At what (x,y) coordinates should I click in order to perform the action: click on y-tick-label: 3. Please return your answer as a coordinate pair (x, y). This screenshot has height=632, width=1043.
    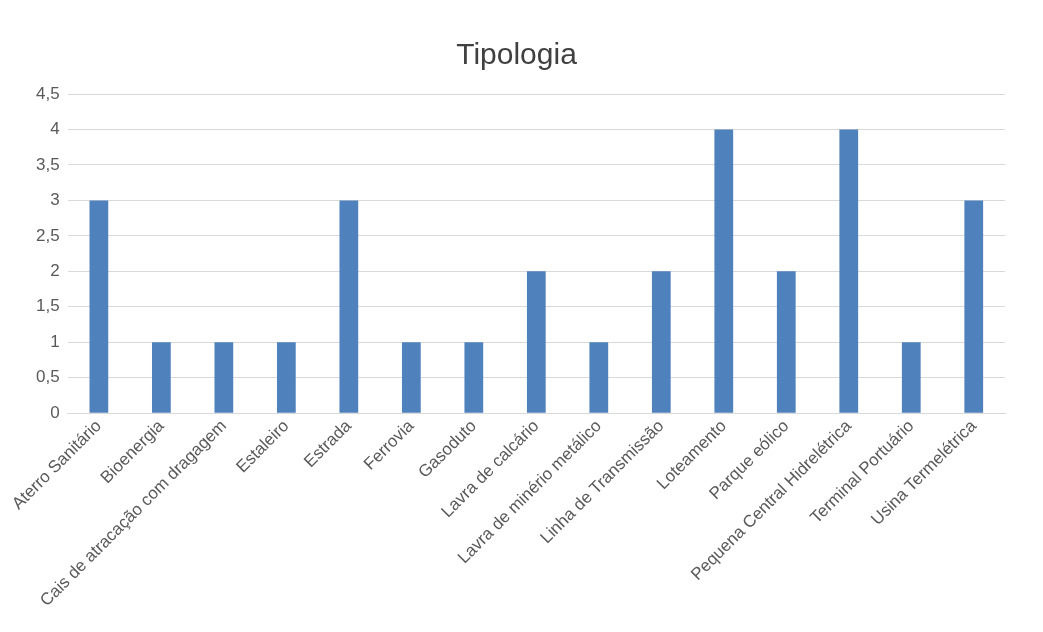
    Looking at the image, I should click on (55, 200).